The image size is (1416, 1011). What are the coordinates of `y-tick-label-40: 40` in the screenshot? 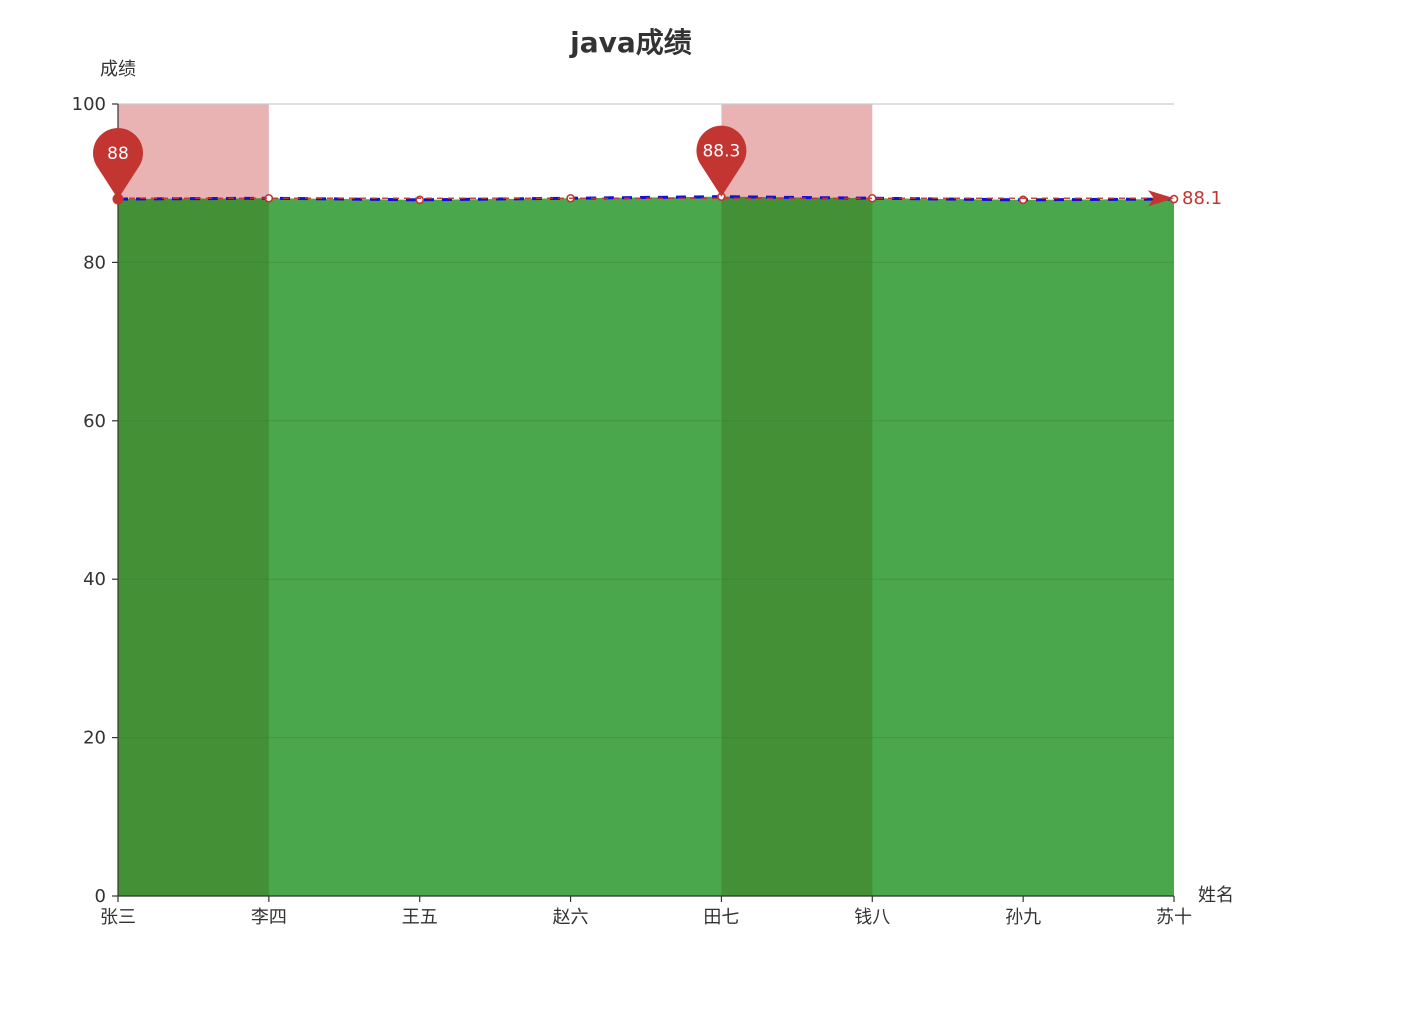 It's located at (94, 579).